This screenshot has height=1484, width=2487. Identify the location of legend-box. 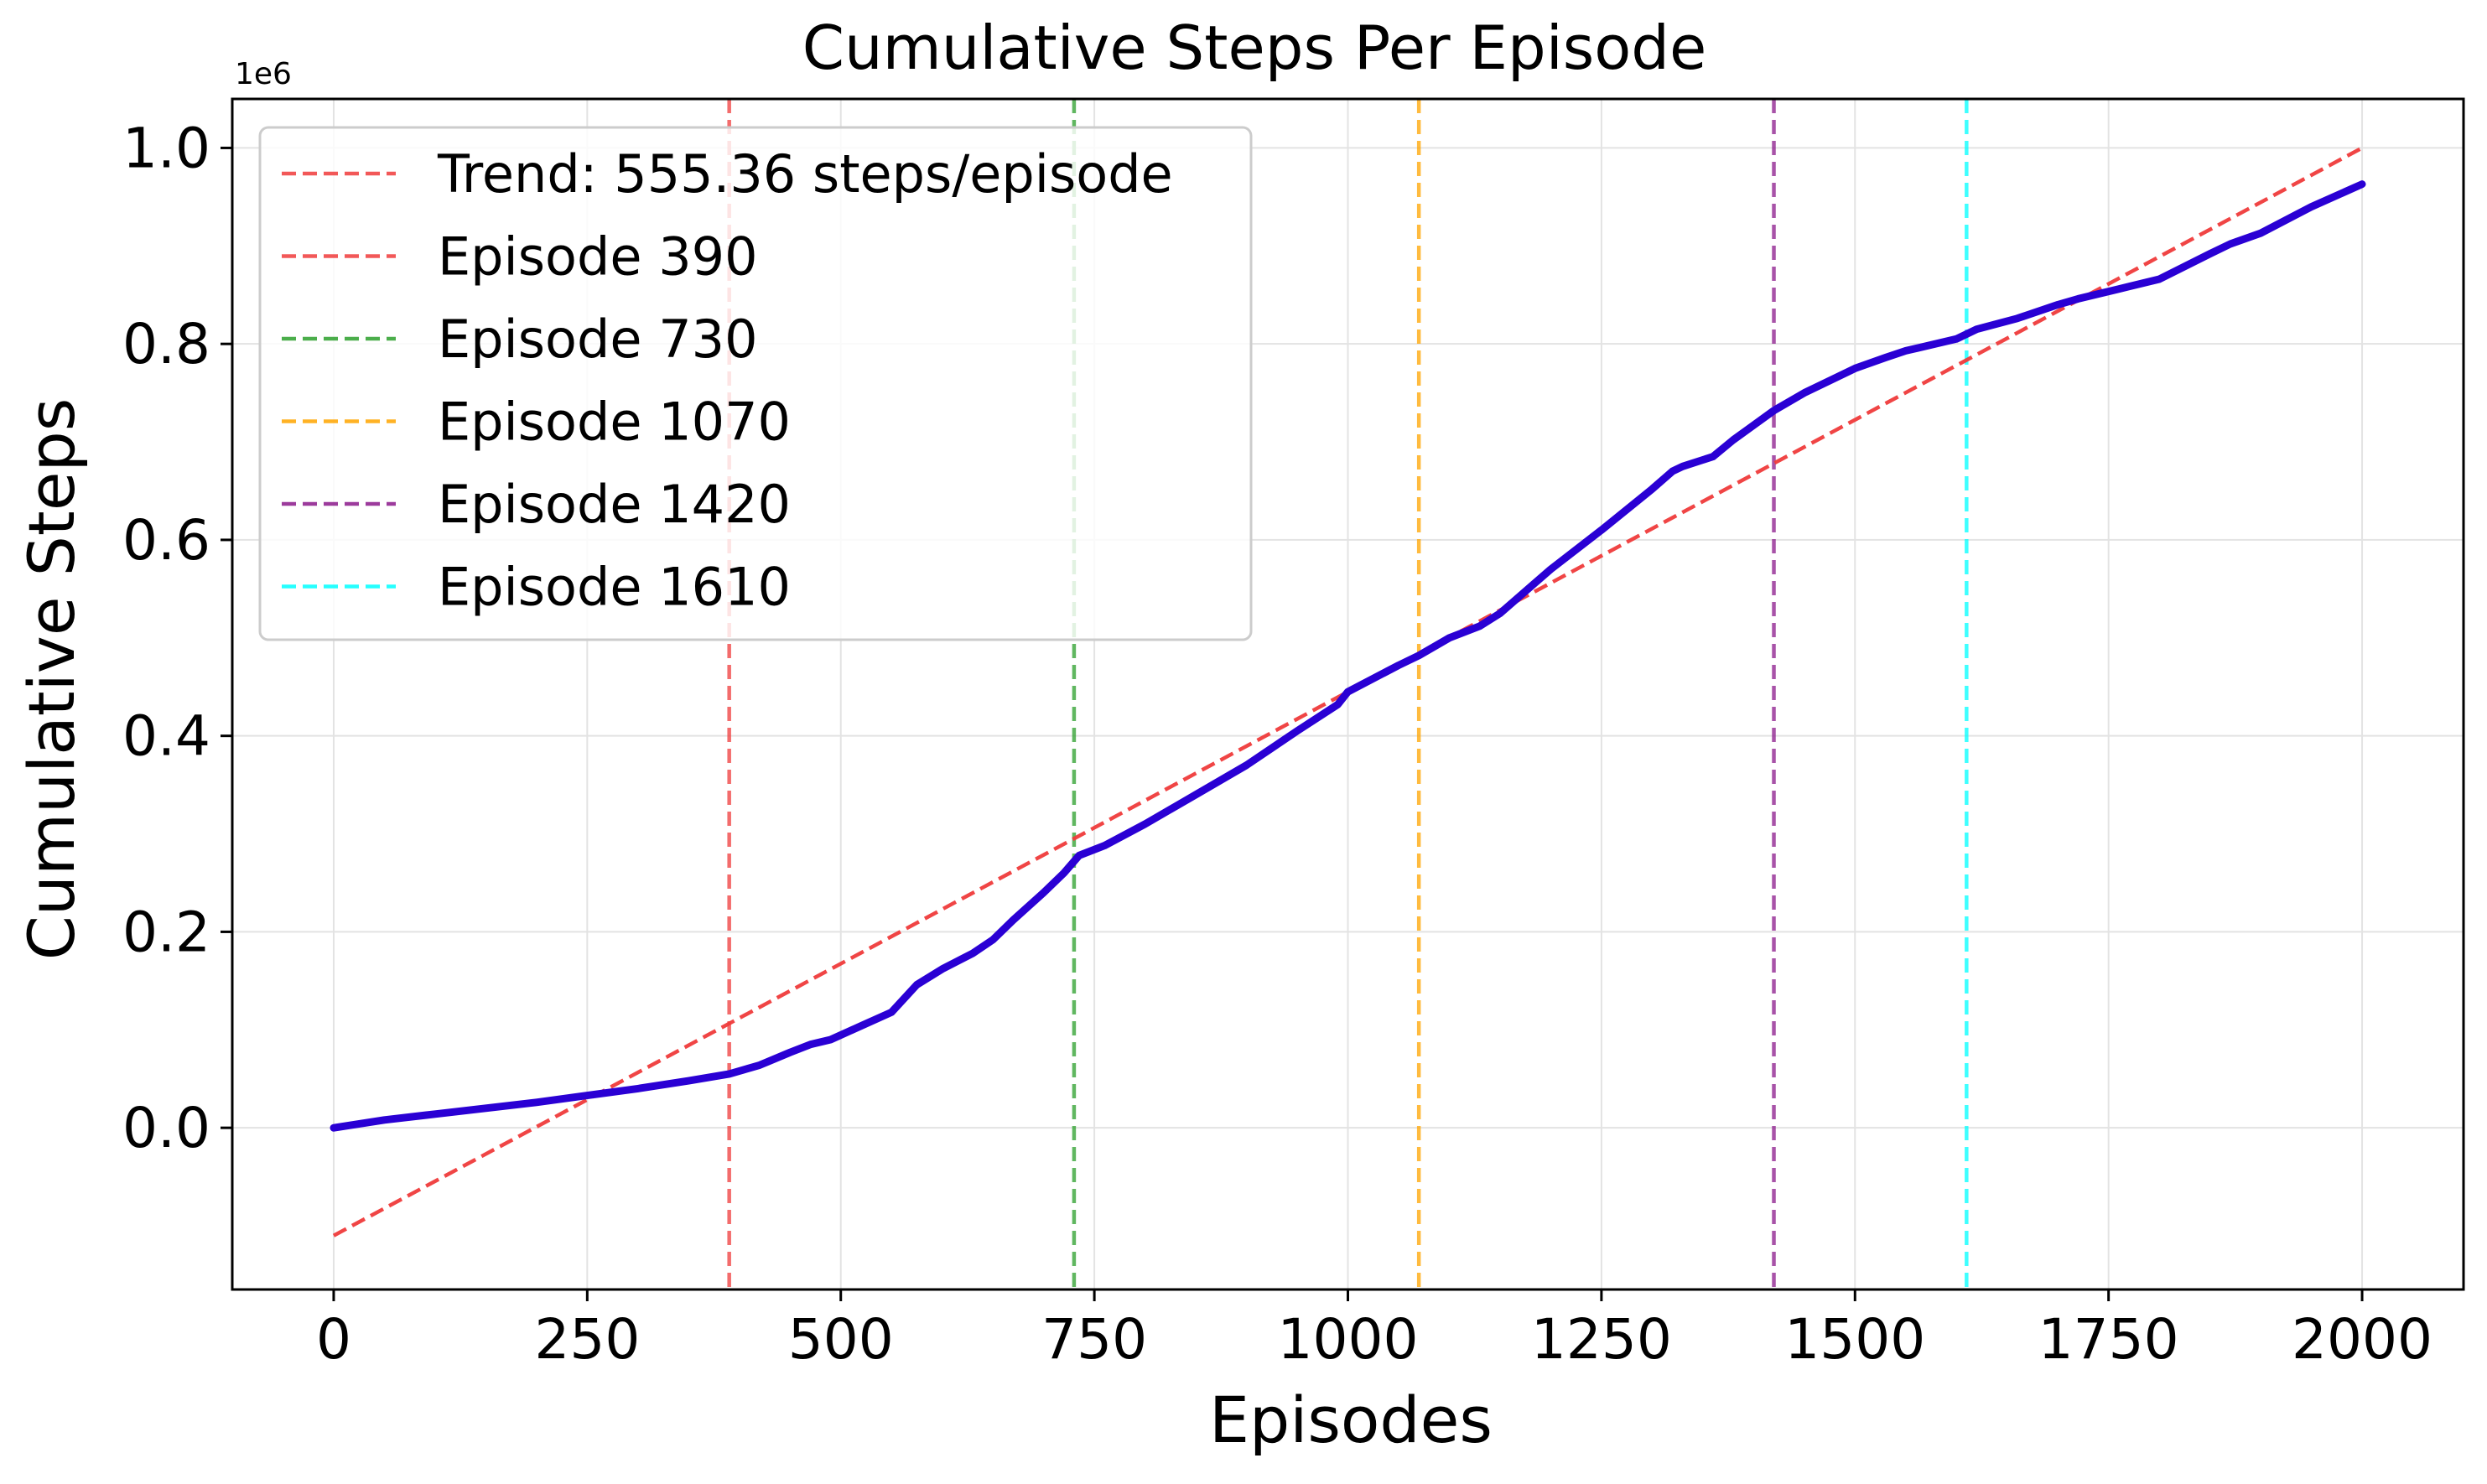
(755, 383).